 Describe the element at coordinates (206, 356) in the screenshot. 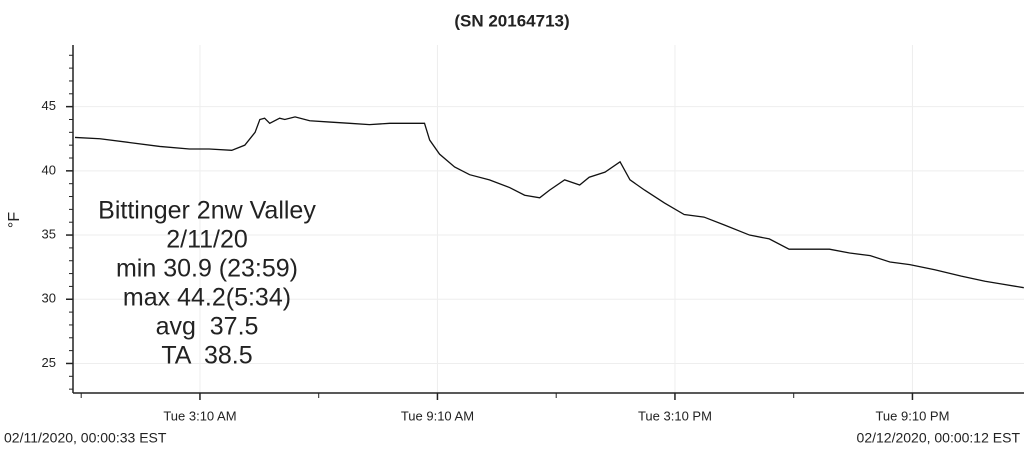

I see `annotation-line: TA 38.5` at that location.